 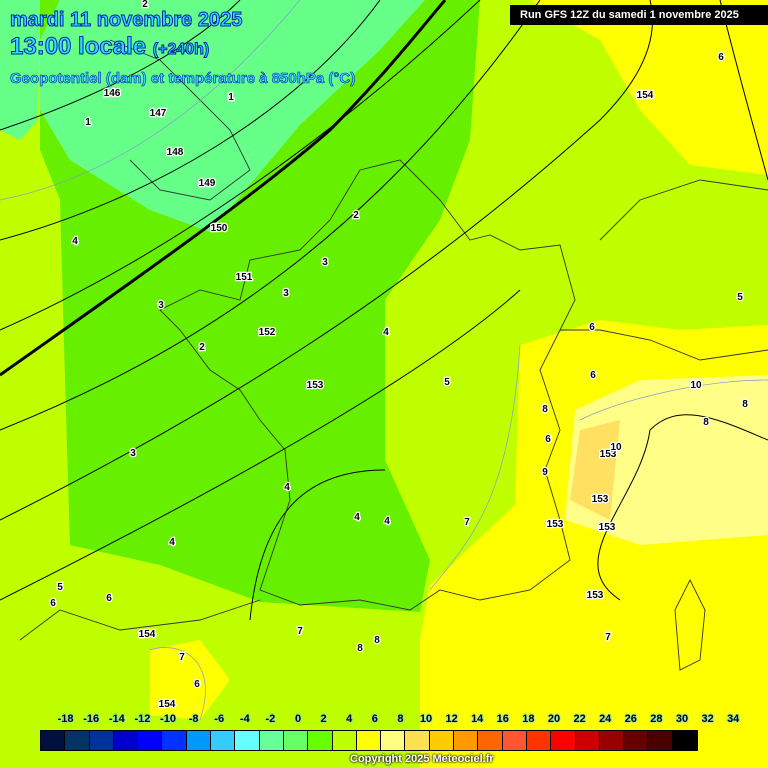 I want to click on contour-label: 149, so click(x=207, y=183).